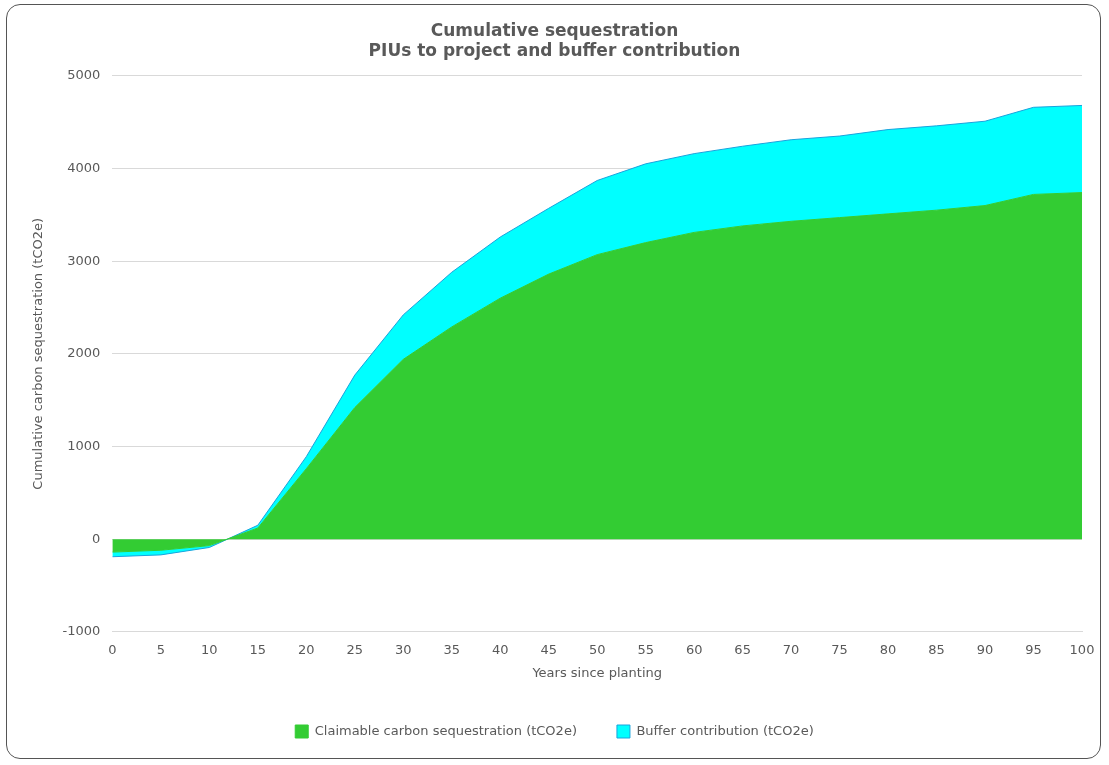 The height and width of the screenshot is (765, 1109). Describe the element at coordinates (84, 167) in the screenshot. I see `y-tick-label: 4000` at that location.